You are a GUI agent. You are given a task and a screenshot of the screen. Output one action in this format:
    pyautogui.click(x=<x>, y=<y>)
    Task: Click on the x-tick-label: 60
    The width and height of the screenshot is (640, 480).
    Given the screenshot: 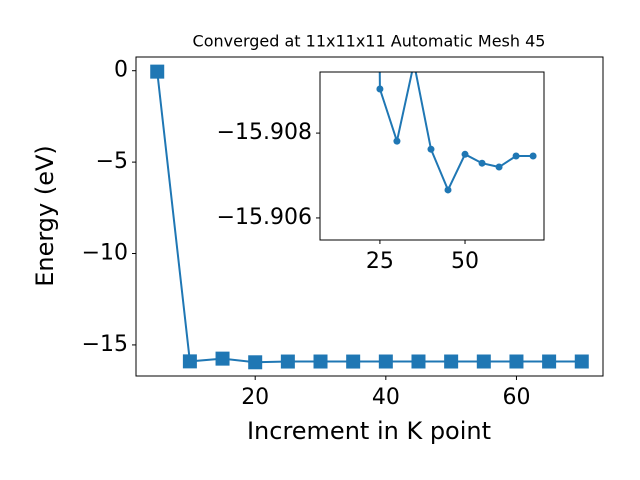 What is the action you would take?
    pyautogui.click(x=516, y=397)
    